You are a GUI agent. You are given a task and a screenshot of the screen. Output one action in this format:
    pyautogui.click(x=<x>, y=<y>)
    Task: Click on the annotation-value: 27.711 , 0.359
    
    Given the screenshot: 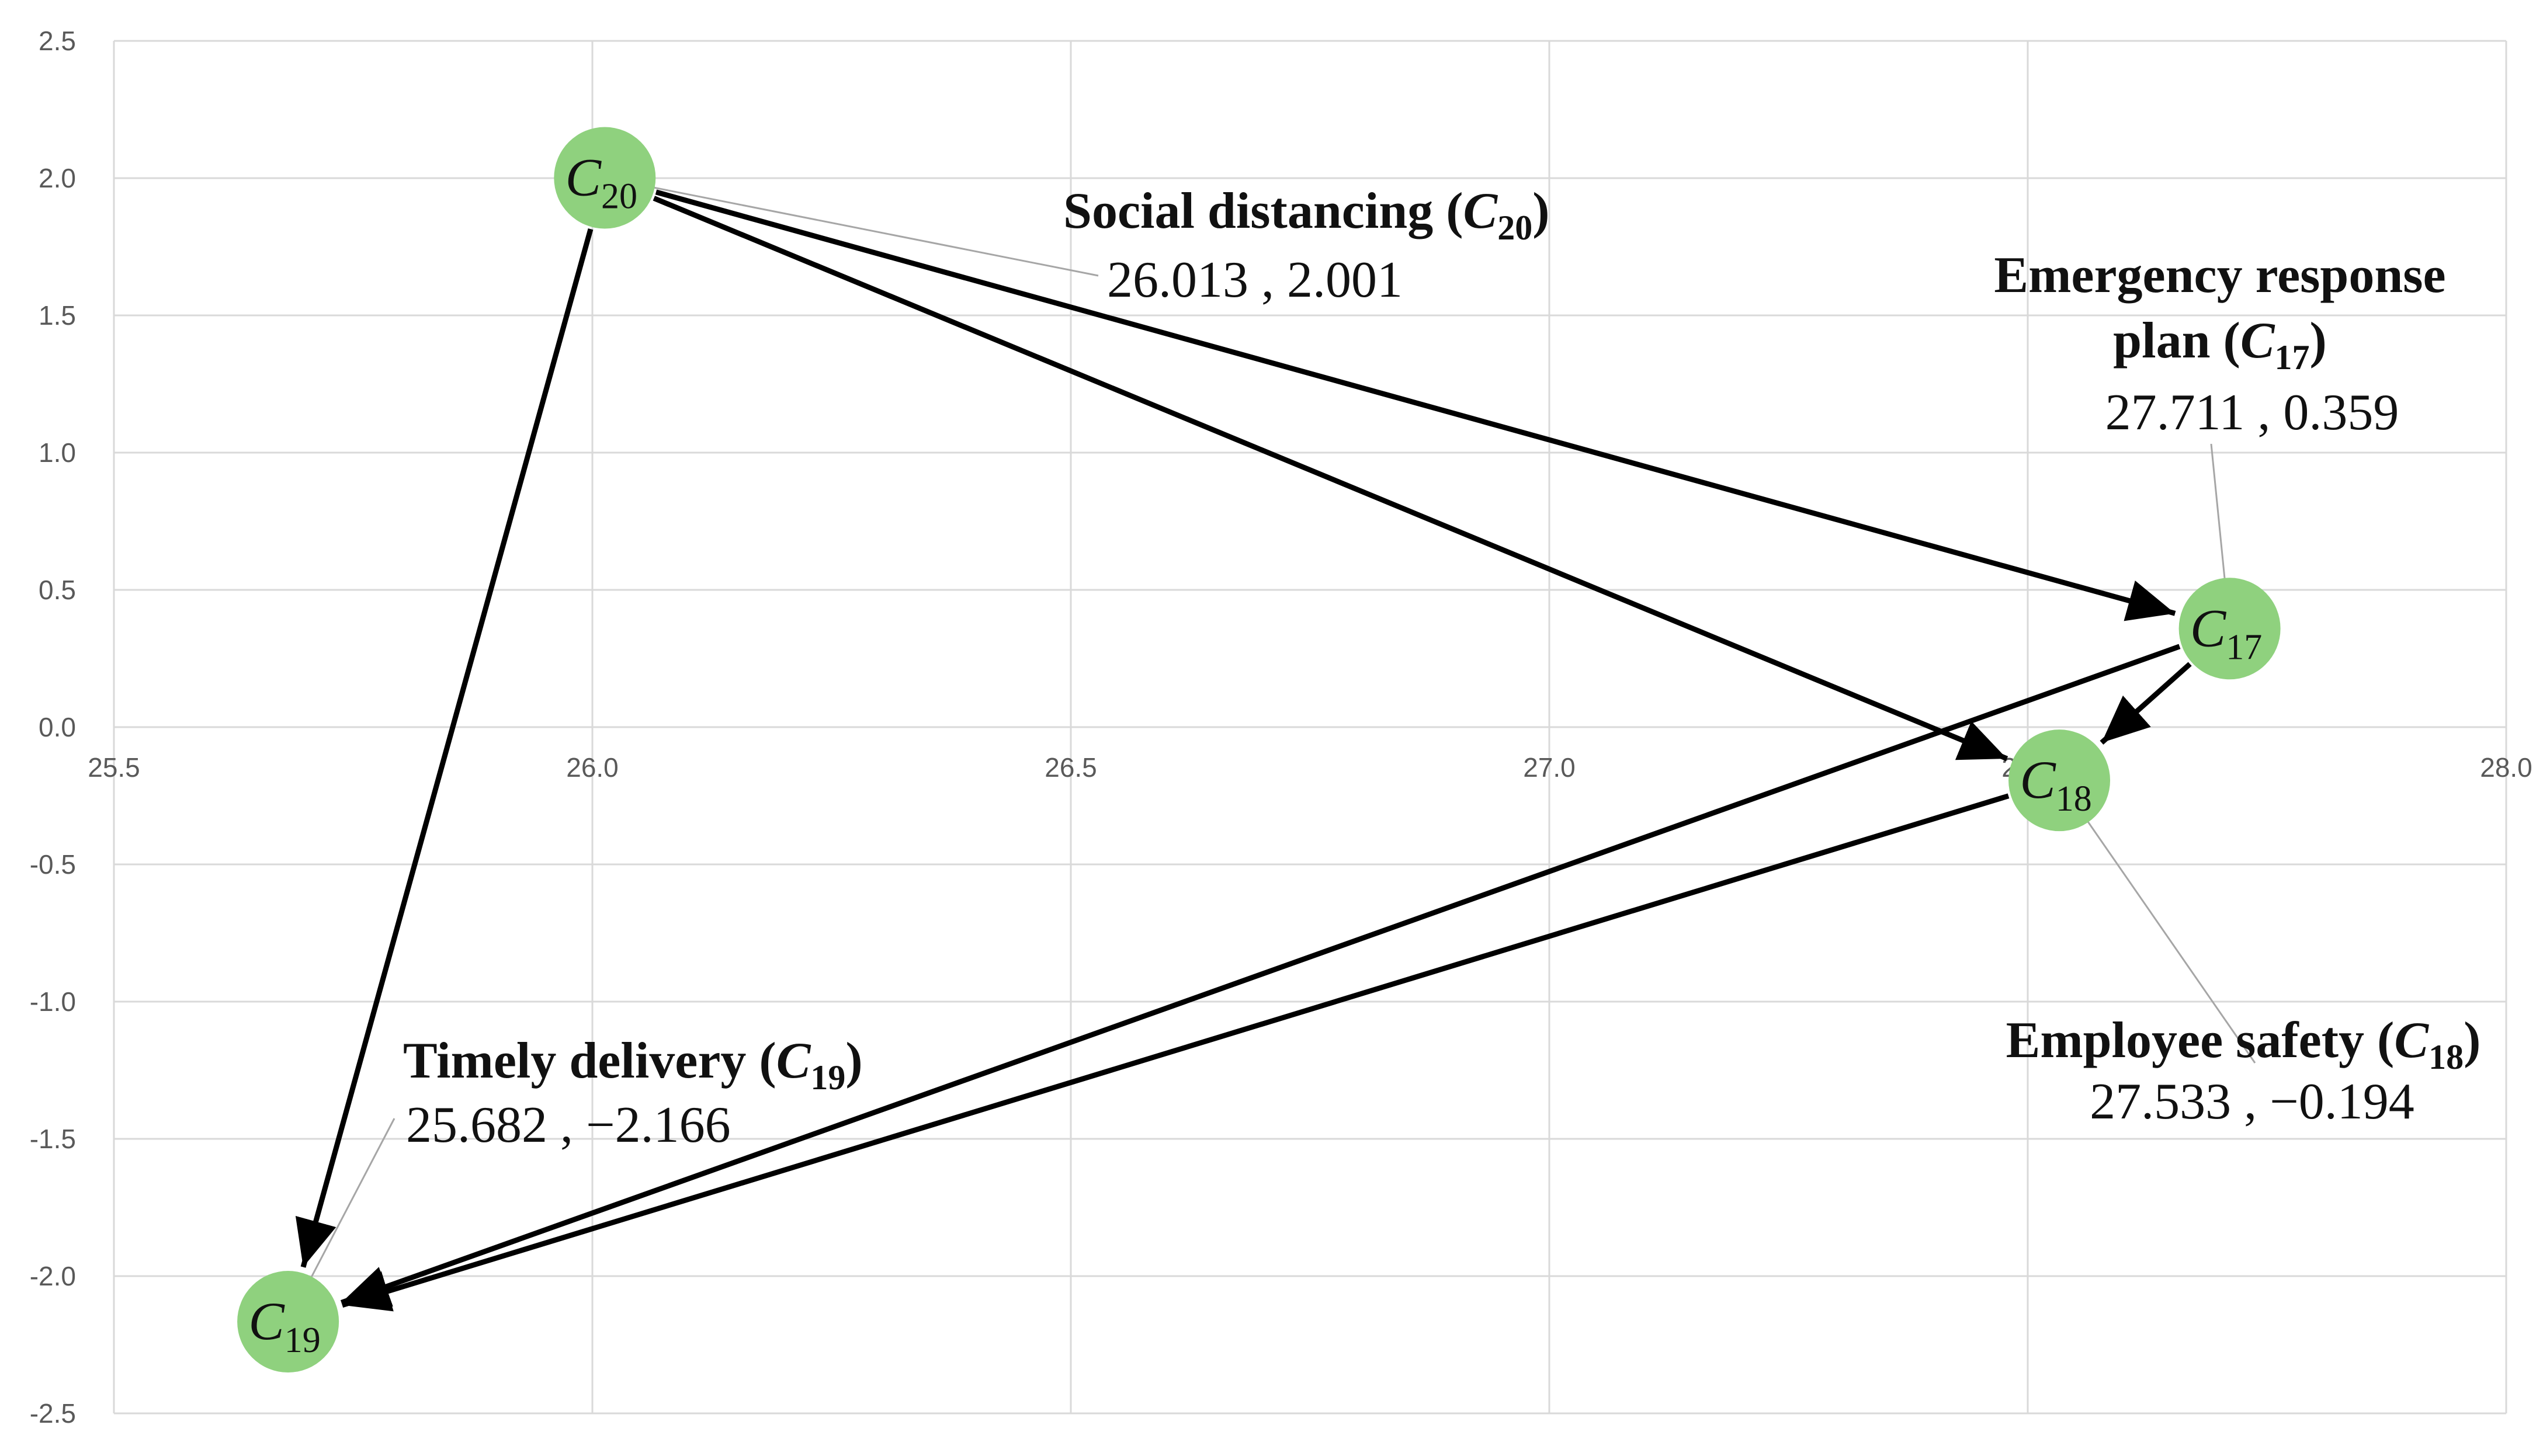 What is the action you would take?
    pyautogui.click(x=2252, y=412)
    